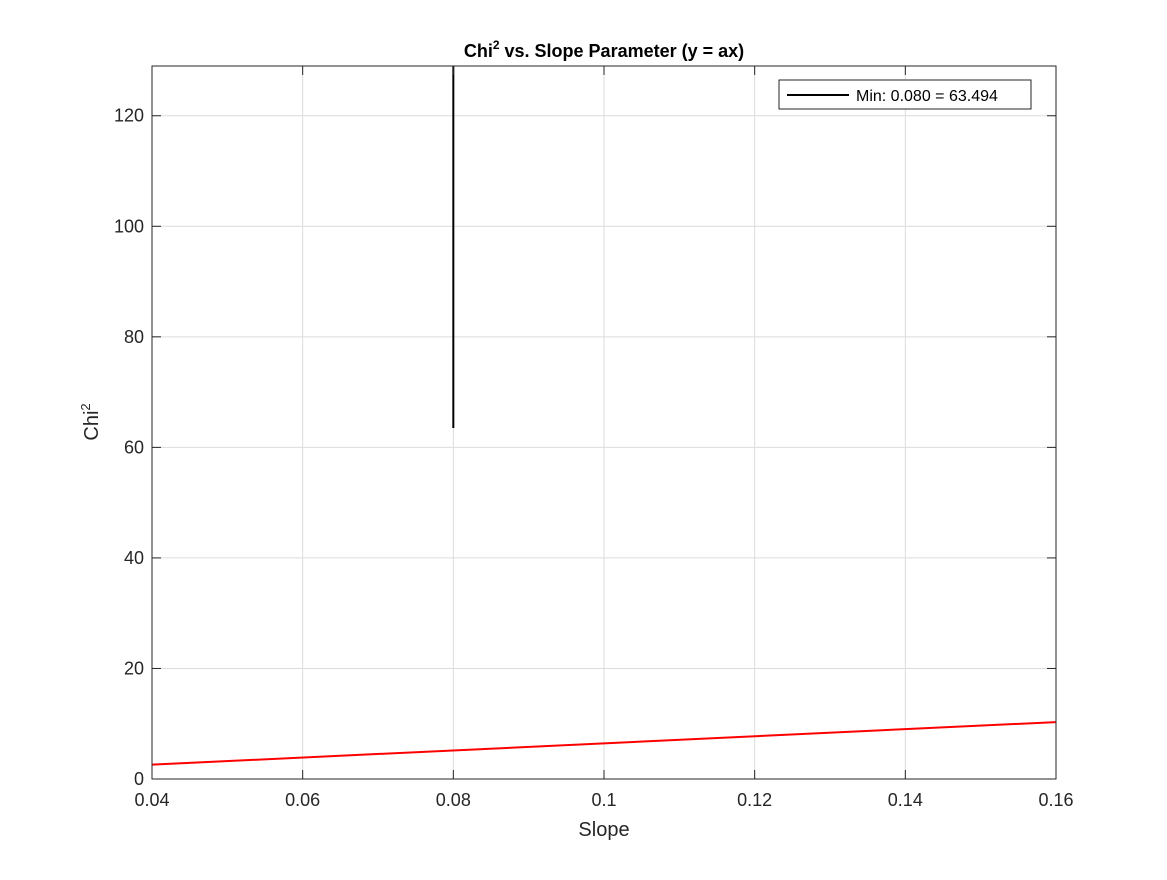 The image size is (1167, 880). Describe the element at coordinates (622, 51) in the screenshot. I see `title-rest: vs. Slope Parameter (y = ax)` at that location.